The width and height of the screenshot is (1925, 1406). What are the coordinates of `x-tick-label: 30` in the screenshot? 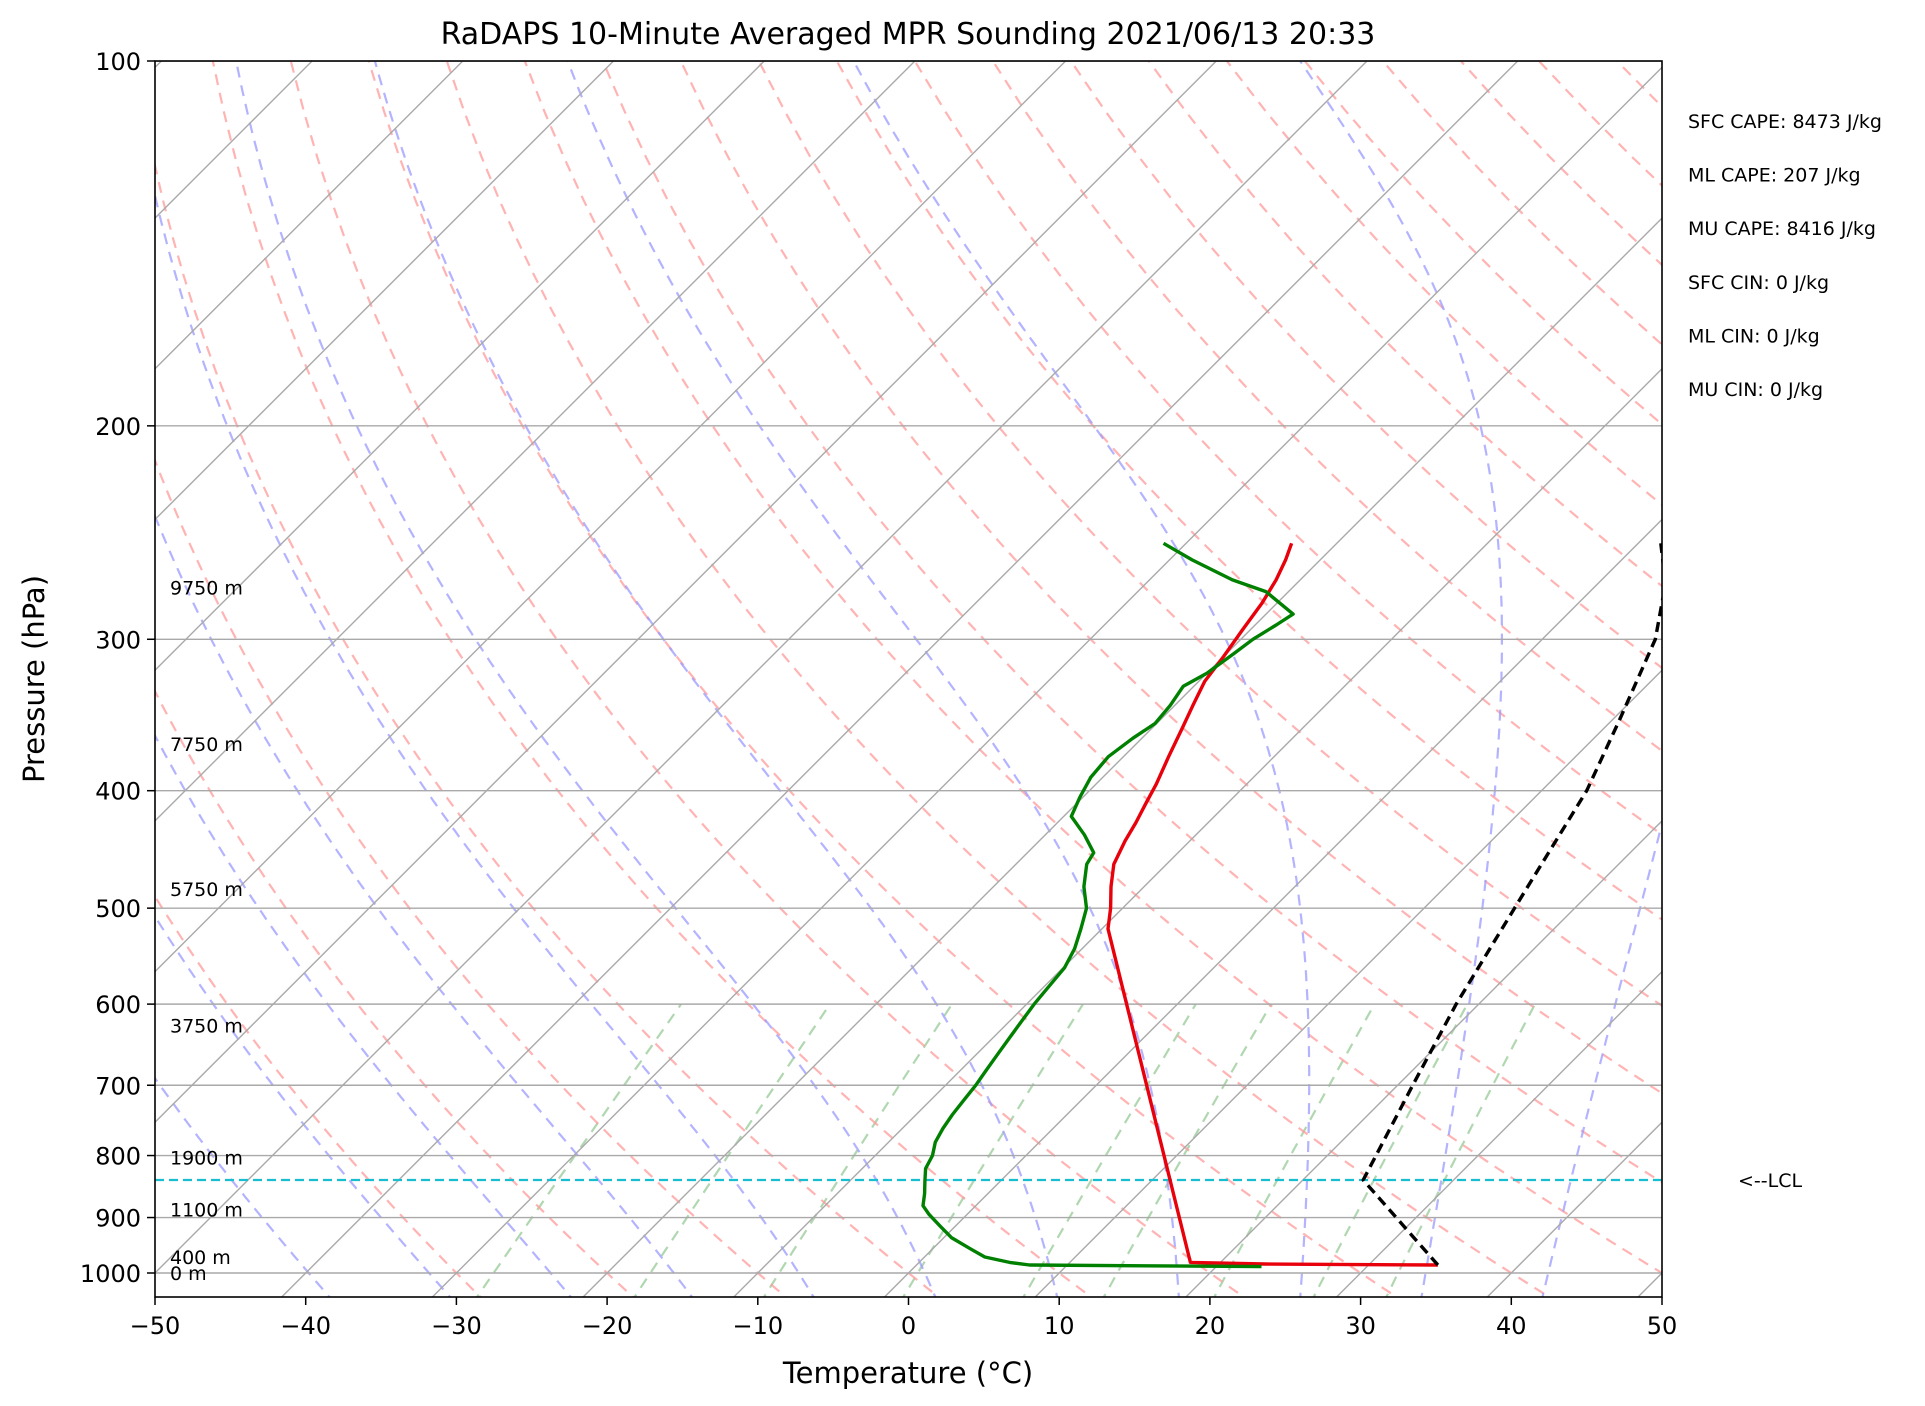 It's located at (1360, 1326).